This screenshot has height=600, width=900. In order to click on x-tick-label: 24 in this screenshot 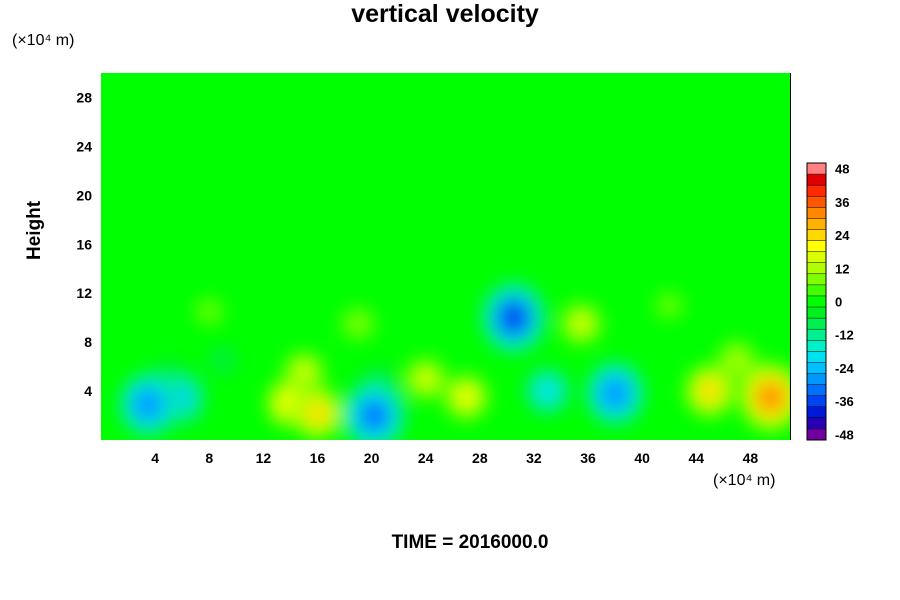, I will do `click(426, 458)`.